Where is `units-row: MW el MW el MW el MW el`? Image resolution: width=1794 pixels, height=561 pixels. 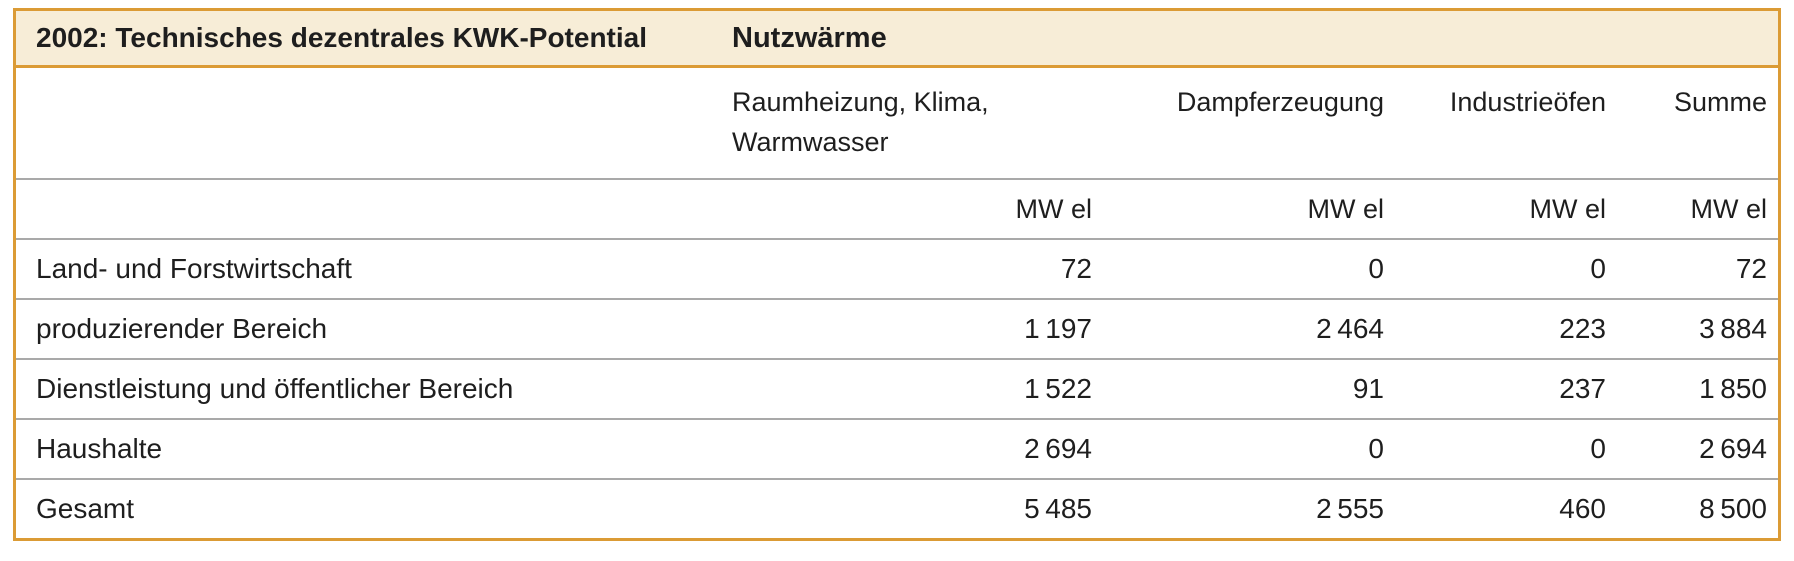 units-row: MW el MW el MW el MW el is located at coordinates (897, 208).